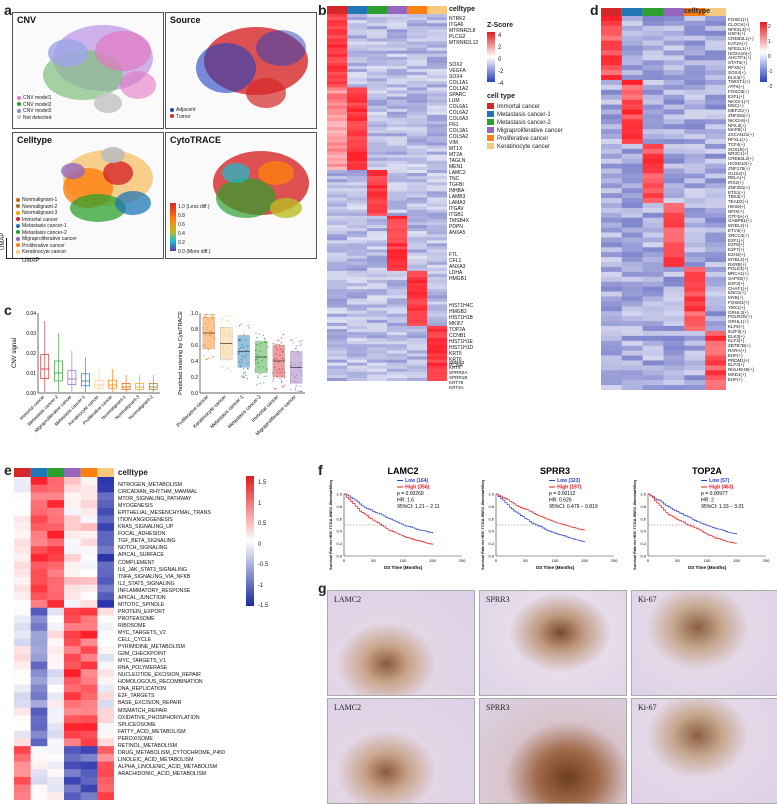 The height and width of the screenshot is (804, 777). What do you see at coordinates (99, 69) in the screenshot?
I see `umap-cnv-scatter` at bounding box center [99, 69].